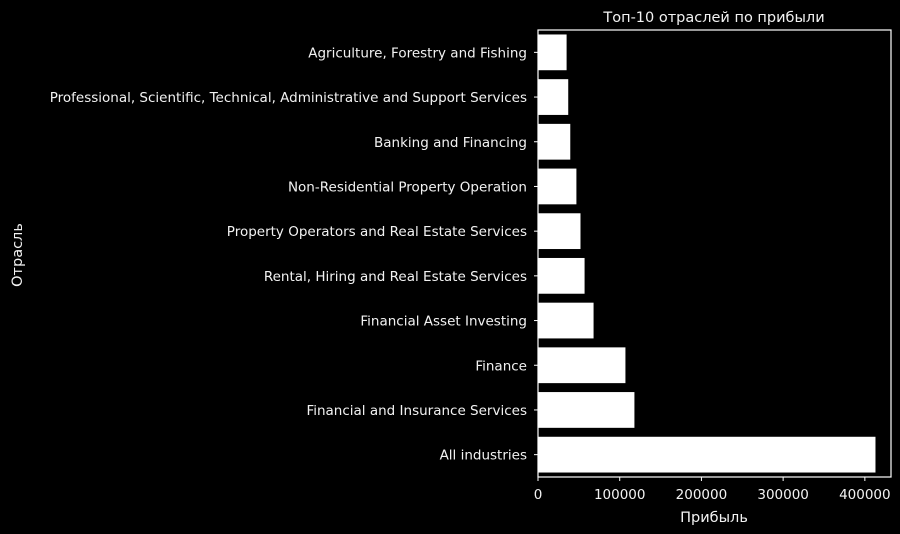  What do you see at coordinates (714, 518) in the screenshot?
I see `x-axis-label: Прибыль` at bounding box center [714, 518].